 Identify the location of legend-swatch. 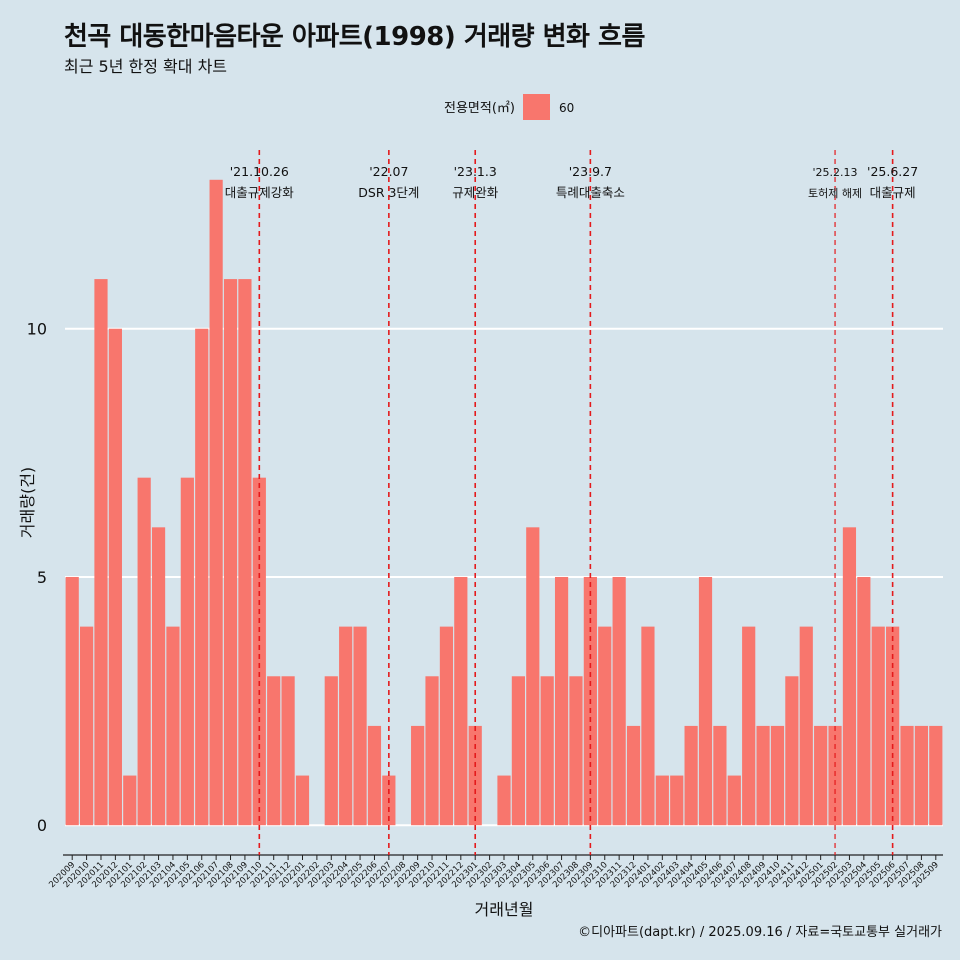
(536, 107).